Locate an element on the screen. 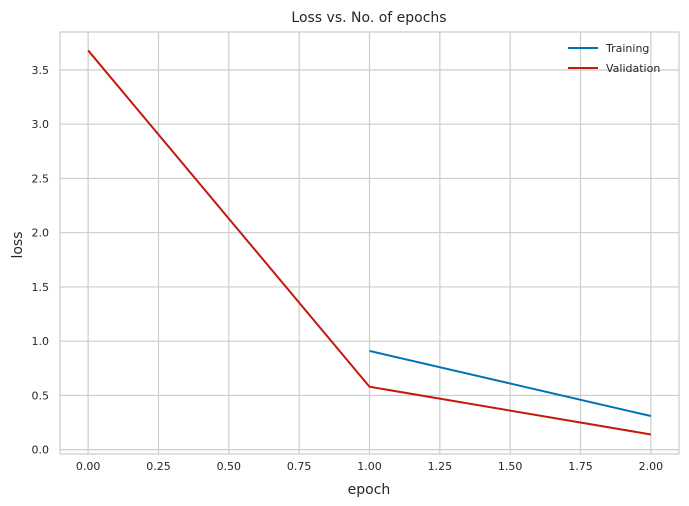 Image resolution: width=689 pixels, height=506 pixels. y-tick-label: 1.5 is located at coordinates (41, 287).